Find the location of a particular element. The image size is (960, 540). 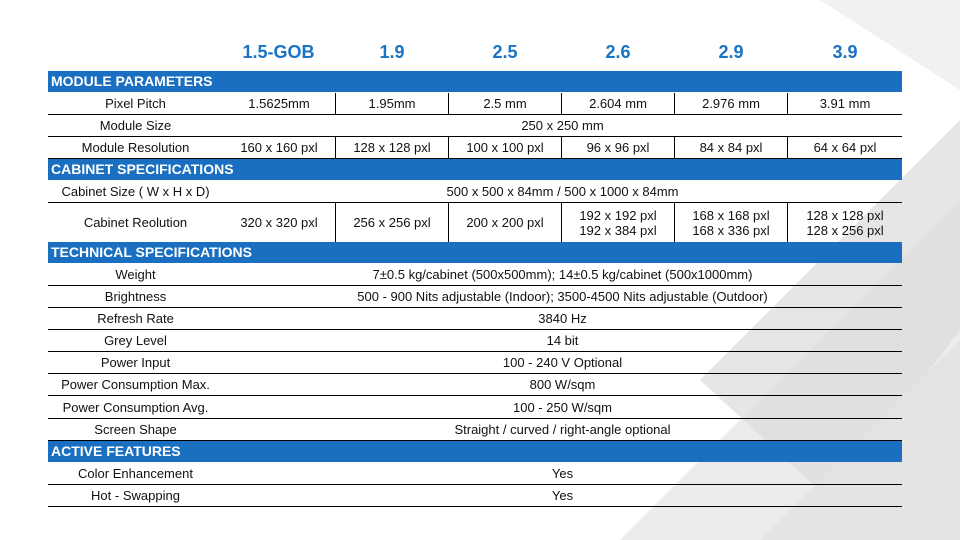

table-cell: 200 x 200 pxl is located at coordinates (505, 222).